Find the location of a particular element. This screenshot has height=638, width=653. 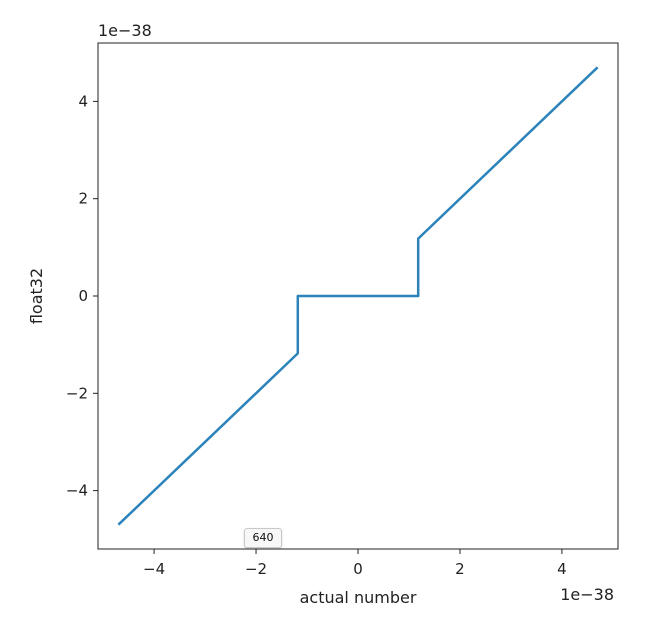

y-tick-label: 4 is located at coordinates (83, 101).